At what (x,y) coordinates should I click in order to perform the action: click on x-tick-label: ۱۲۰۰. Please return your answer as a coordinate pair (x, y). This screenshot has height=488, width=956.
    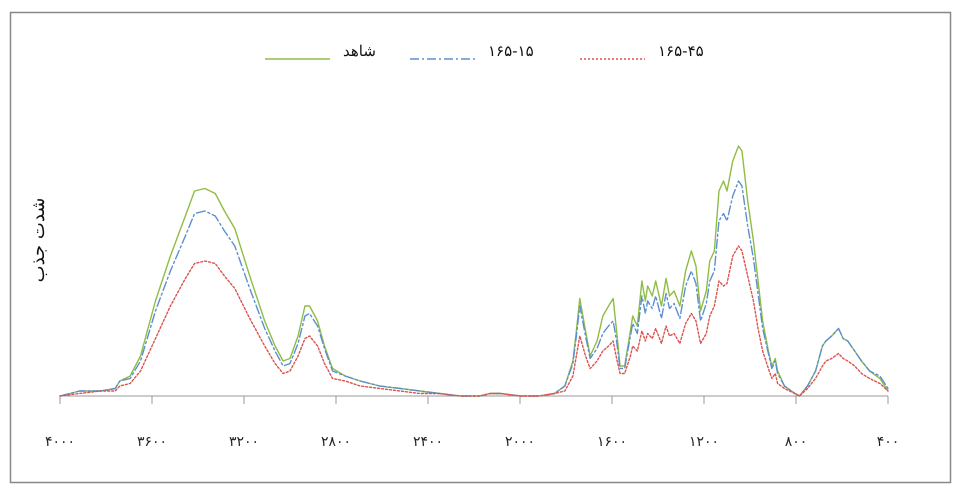
    Looking at the image, I should click on (704, 442).